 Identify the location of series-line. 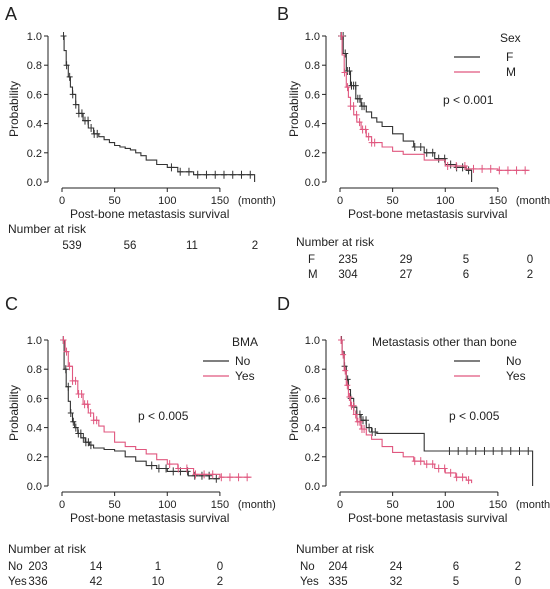
(435, 103).